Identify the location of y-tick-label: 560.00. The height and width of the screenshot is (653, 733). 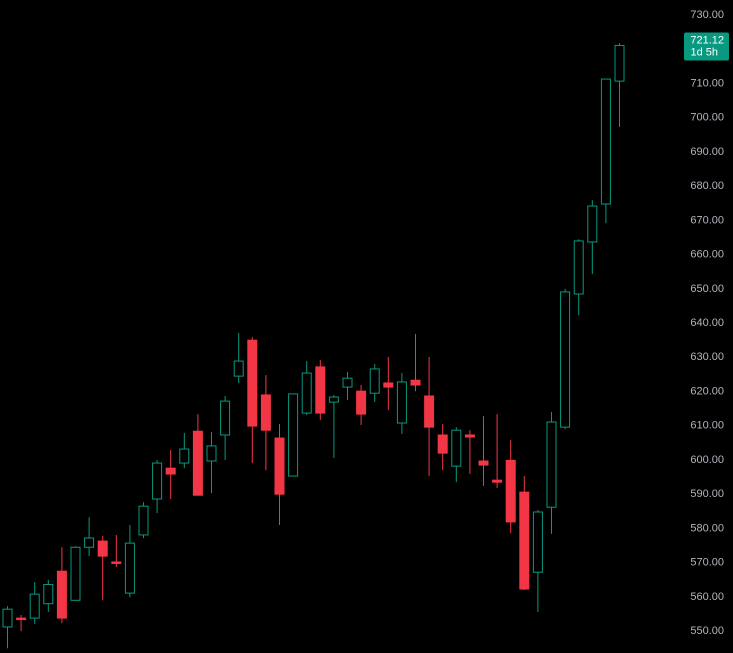
(707, 597).